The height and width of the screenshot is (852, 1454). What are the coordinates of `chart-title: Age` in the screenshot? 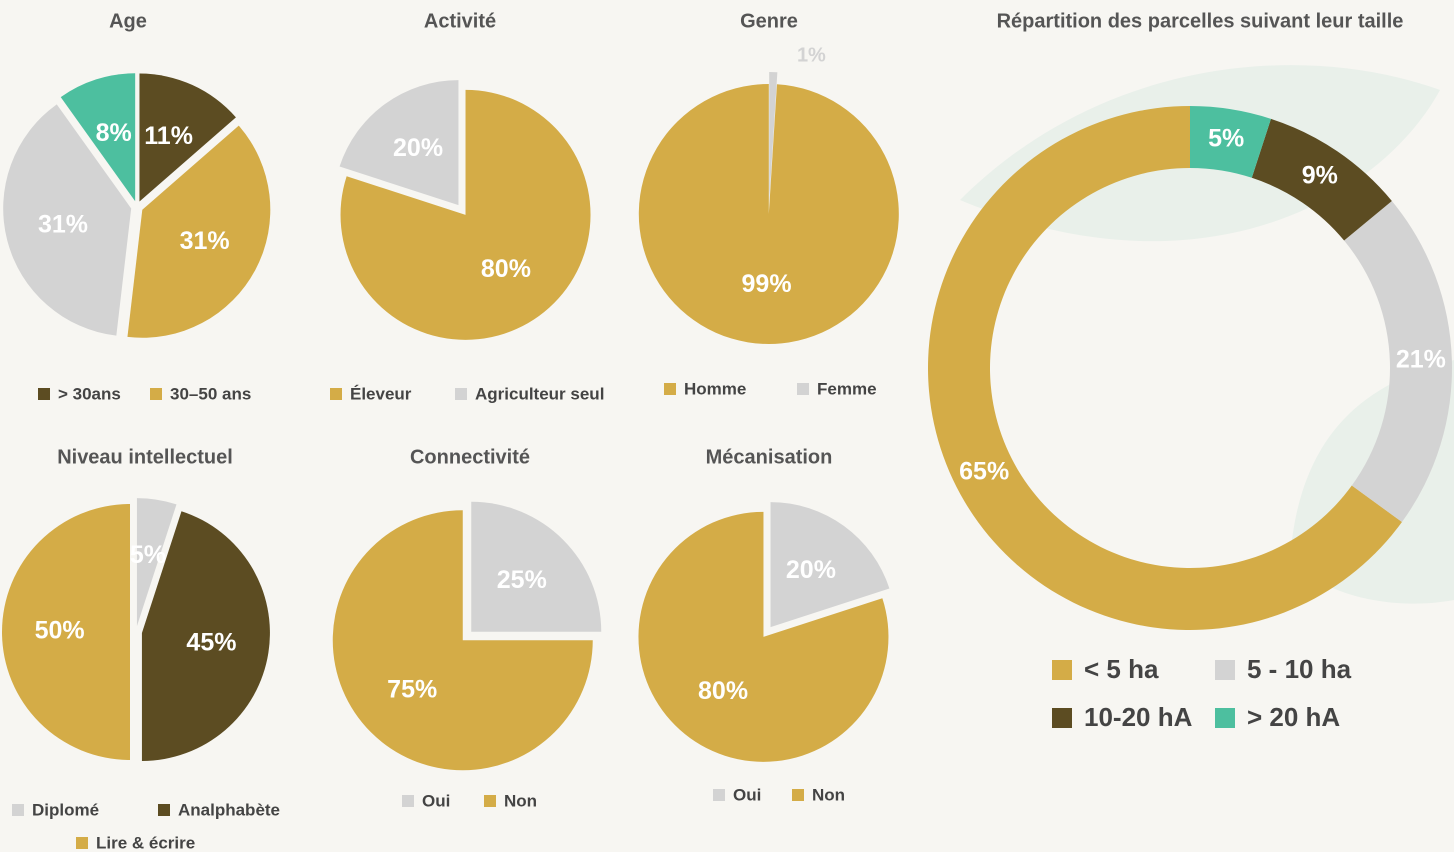 It's located at (128, 21).